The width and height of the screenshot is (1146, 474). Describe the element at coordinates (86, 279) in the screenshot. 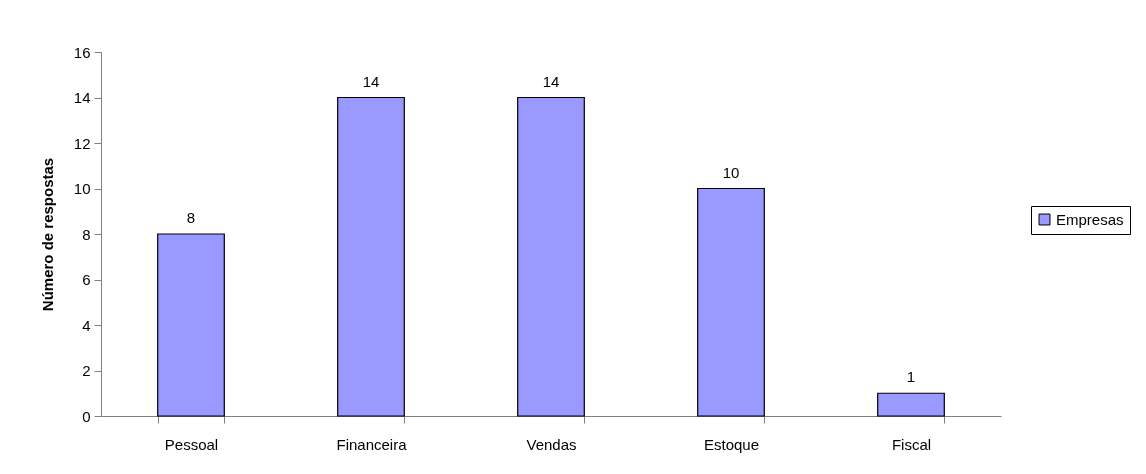

I see `y-tick-label: 6` at that location.